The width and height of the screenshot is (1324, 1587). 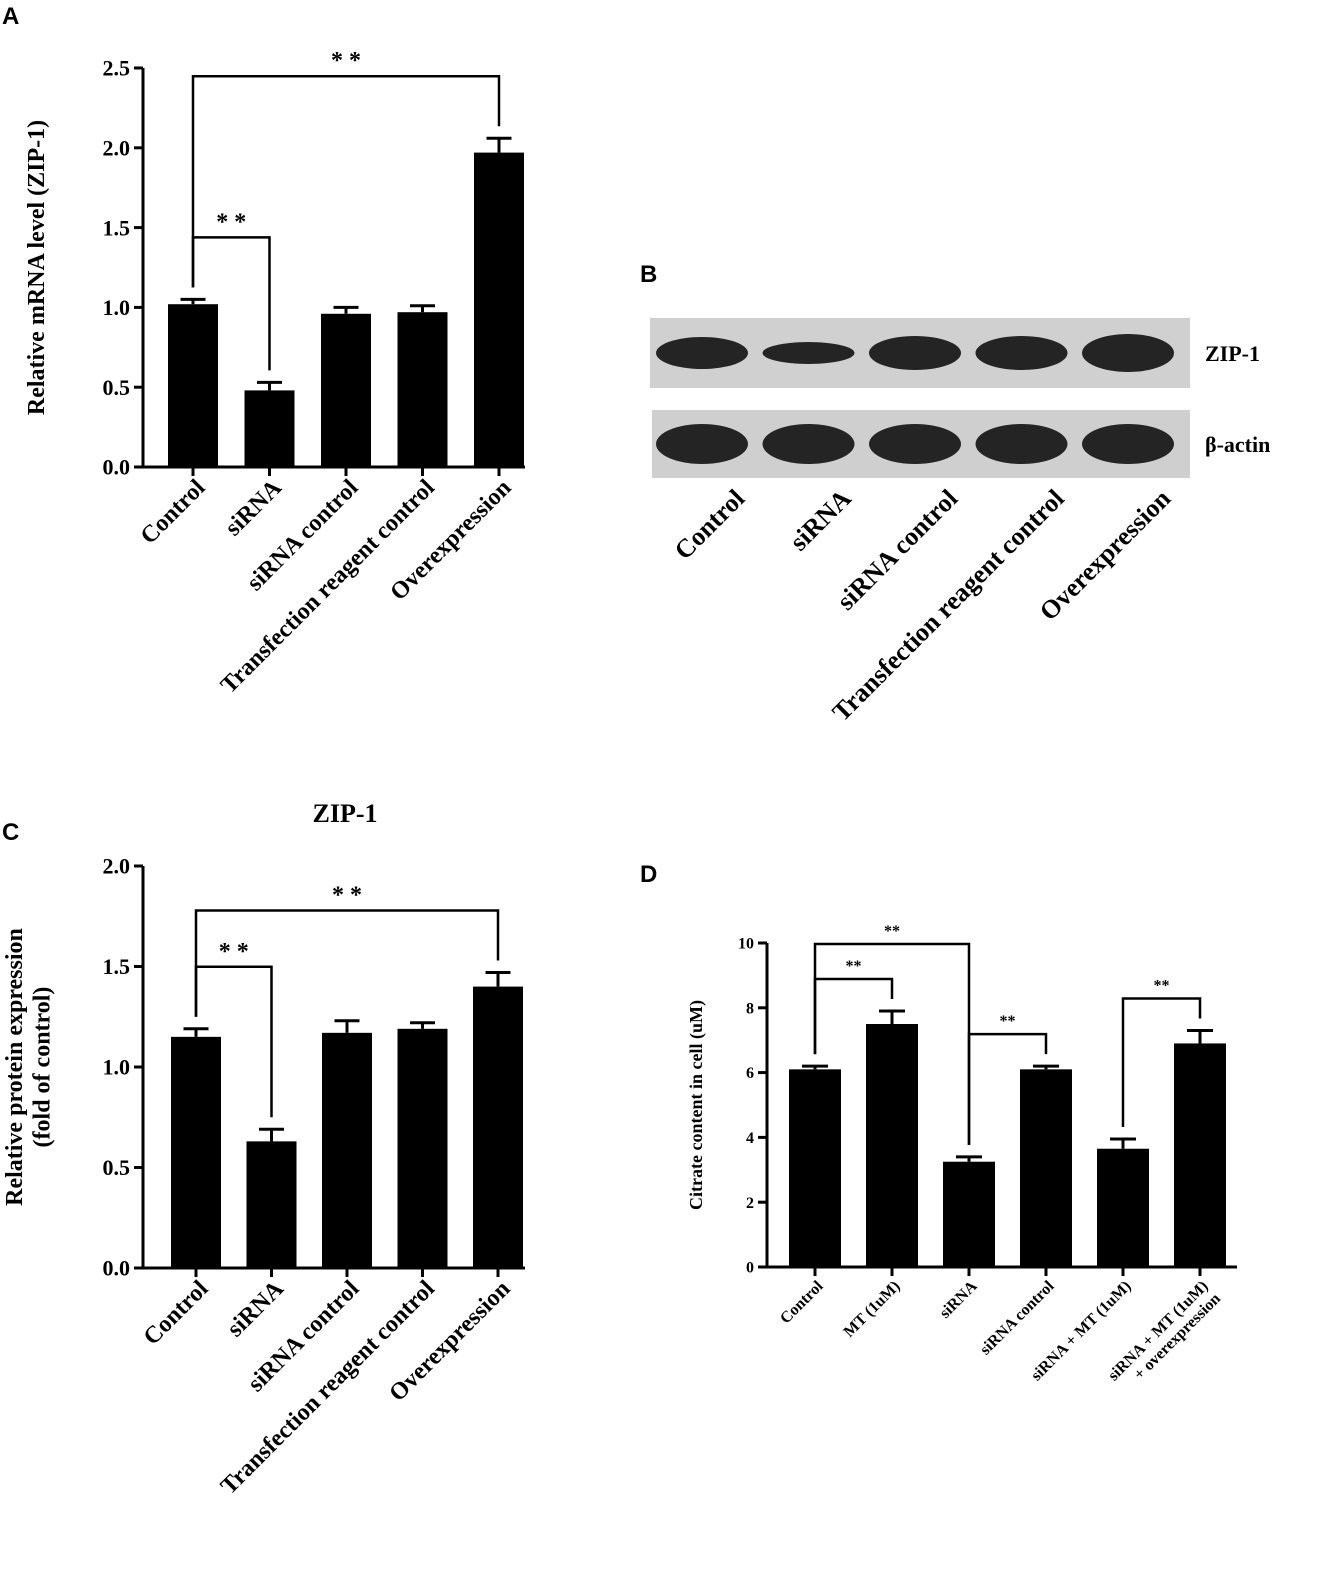 What do you see at coordinates (1237, 444) in the screenshot?
I see `blot-row-label: β-actin` at bounding box center [1237, 444].